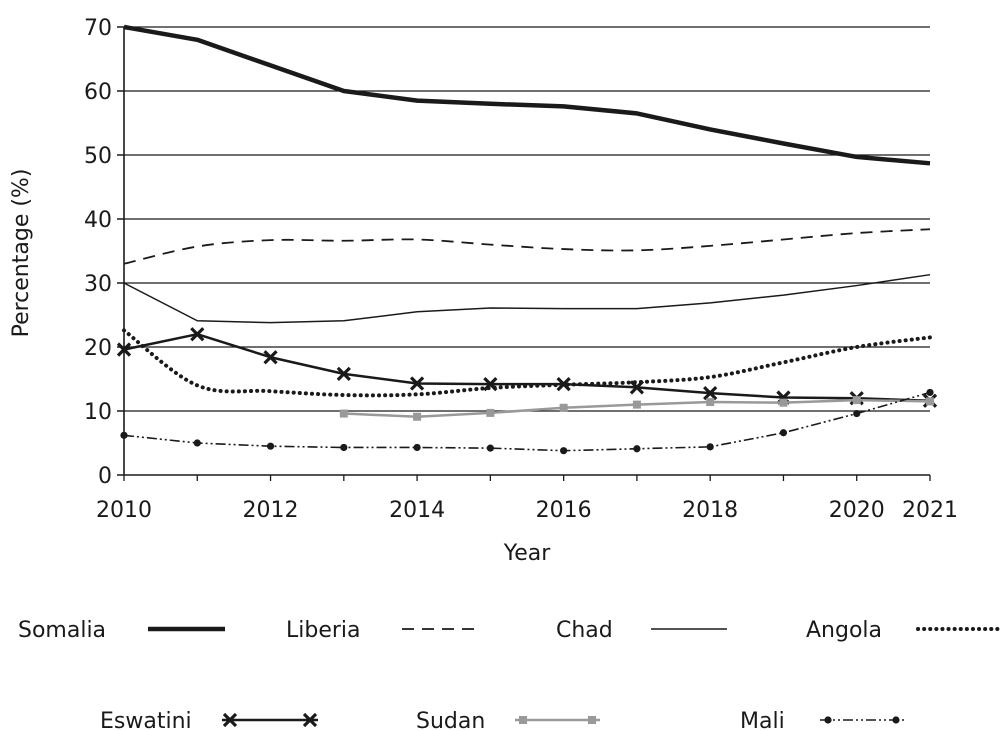 This screenshot has height=731, width=1001. Describe the element at coordinates (527, 553) in the screenshot. I see `x-axis-title: Year` at that location.